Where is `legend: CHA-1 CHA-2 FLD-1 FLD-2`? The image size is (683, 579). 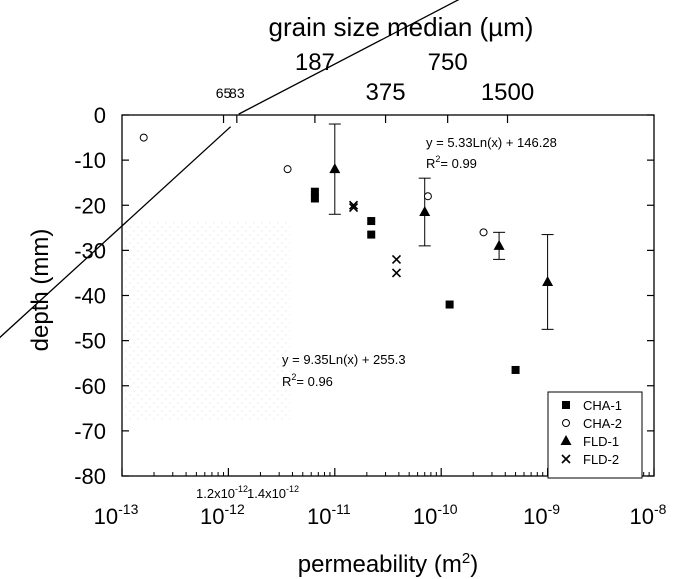 legend: CHA-1 CHA-2 FLD-1 FLD-2 is located at coordinates (595, 435).